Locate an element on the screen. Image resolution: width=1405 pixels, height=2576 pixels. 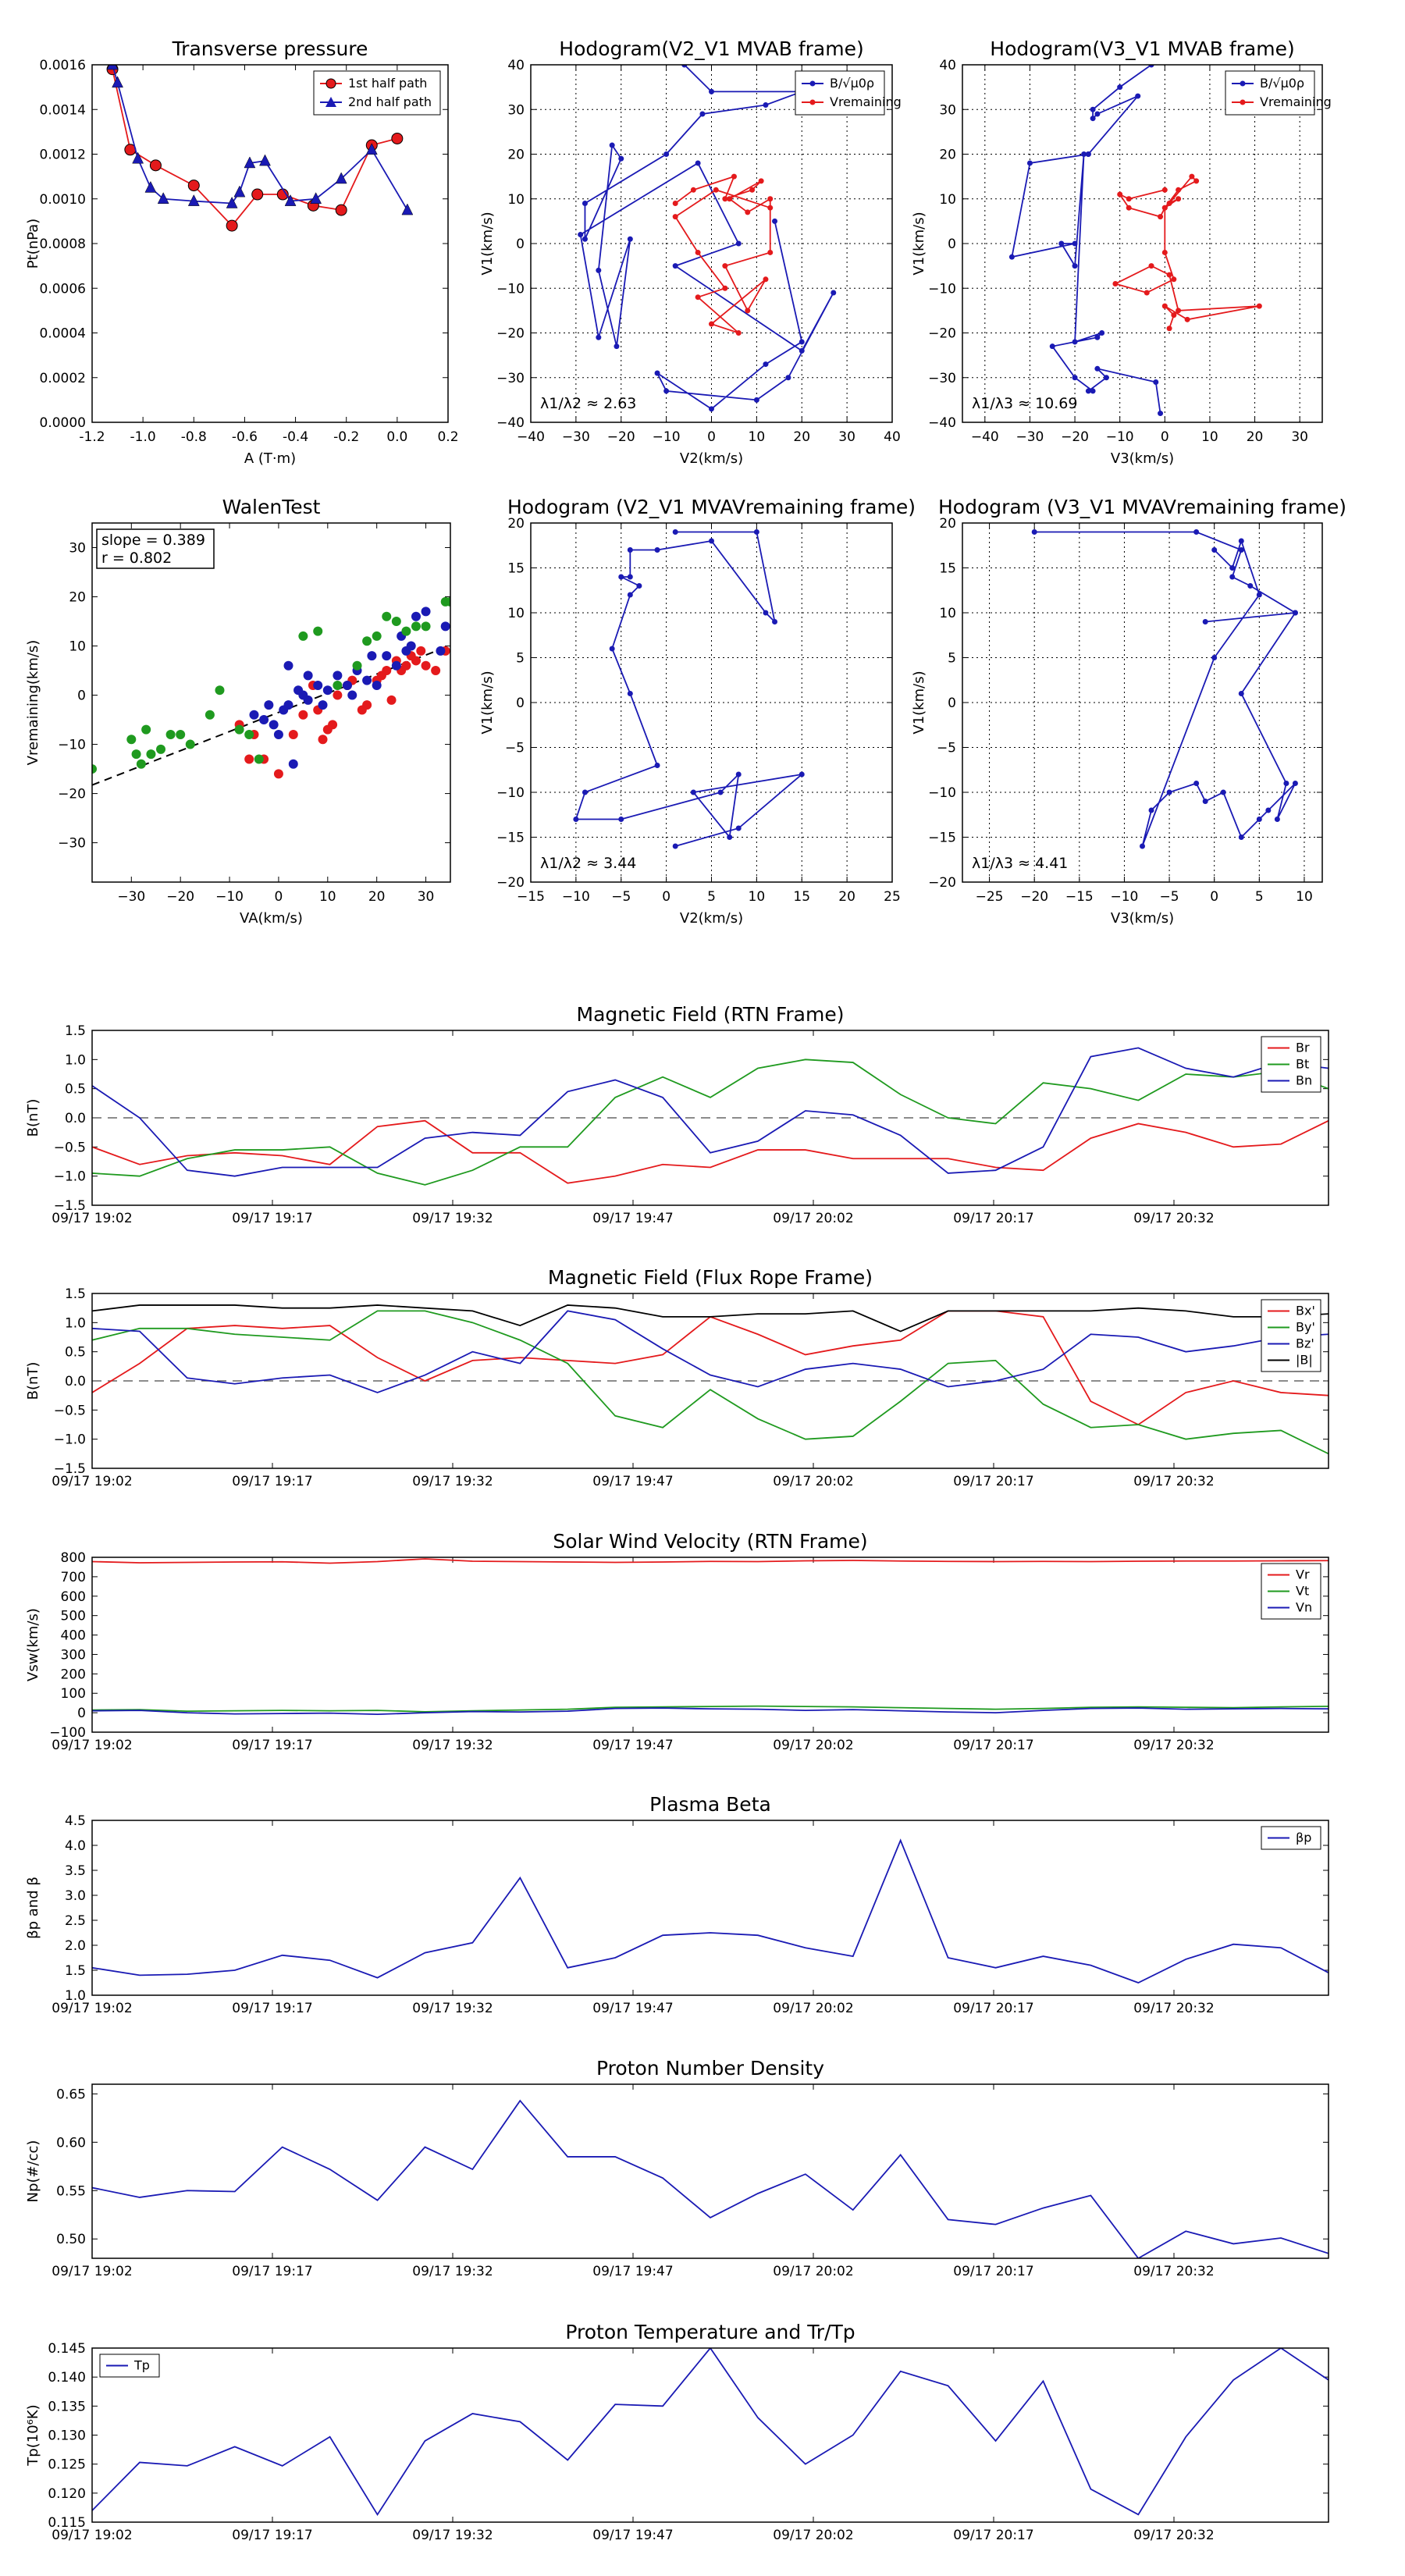
legend-label: 2nd half path is located at coordinates (390, 101).